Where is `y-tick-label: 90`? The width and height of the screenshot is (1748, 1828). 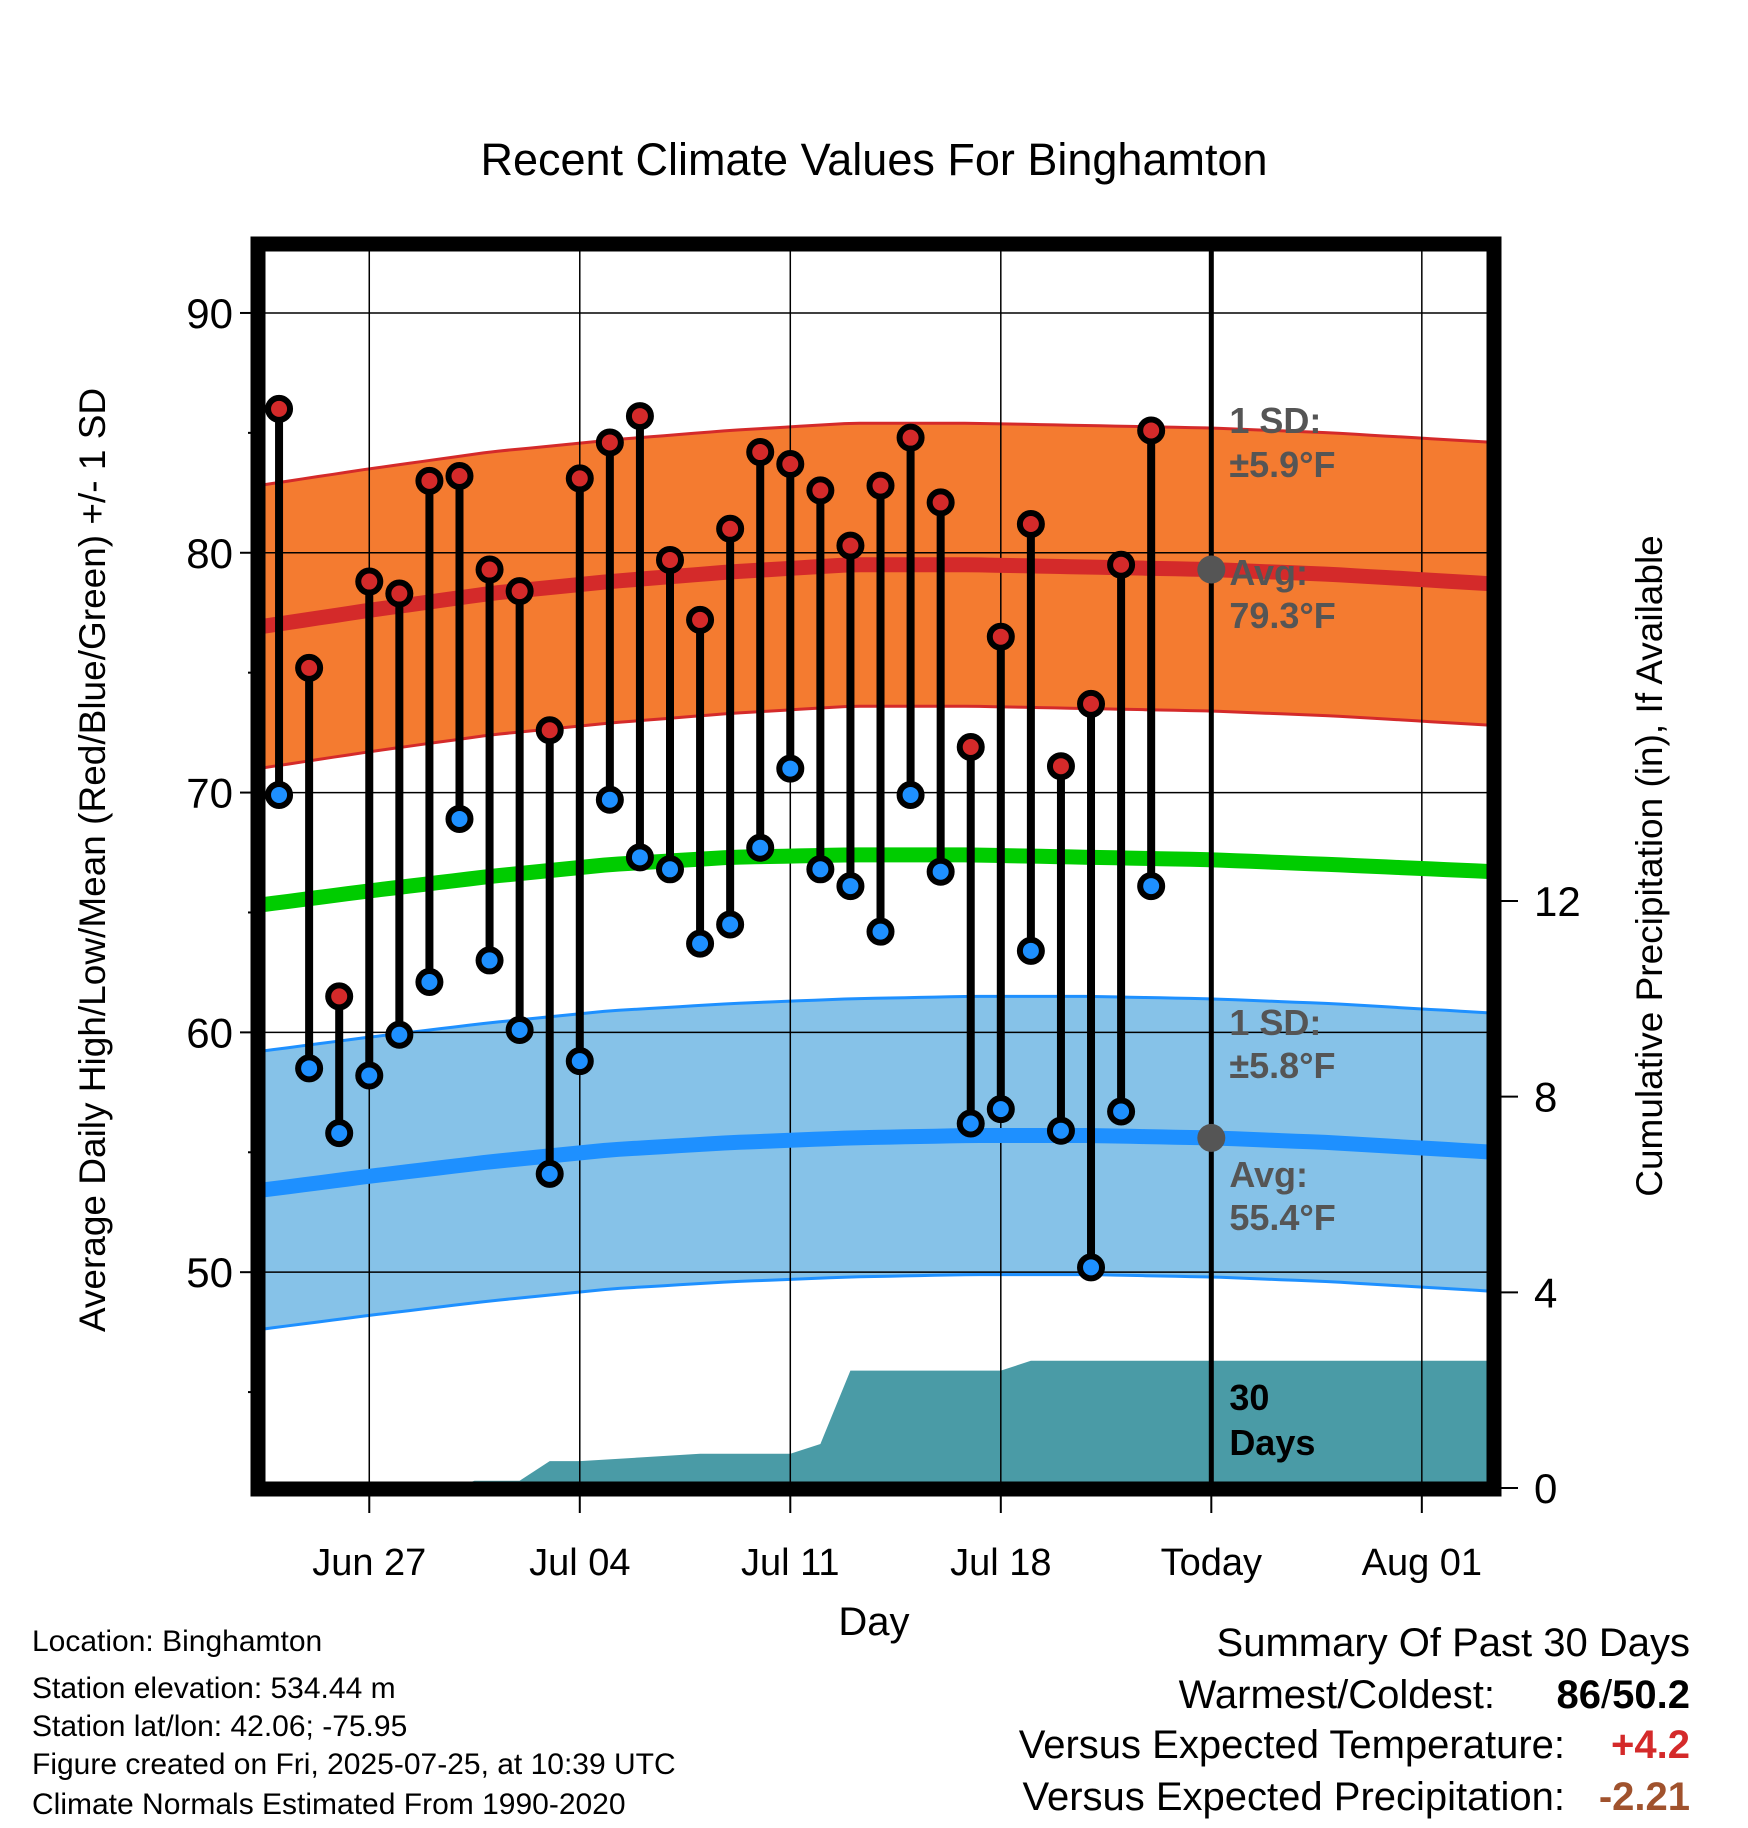
y-tick-label: 90 is located at coordinates (209, 313).